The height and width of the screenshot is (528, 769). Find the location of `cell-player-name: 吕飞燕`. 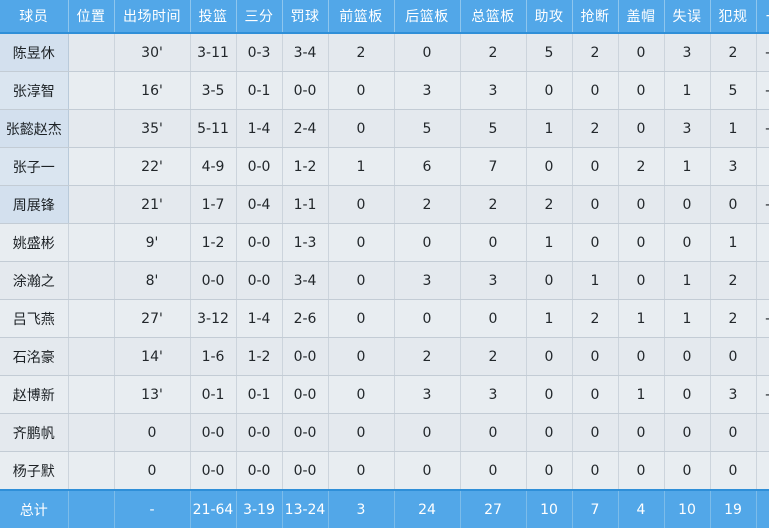

cell-player-name: 吕飞燕 is located at coordinates (34, 318).